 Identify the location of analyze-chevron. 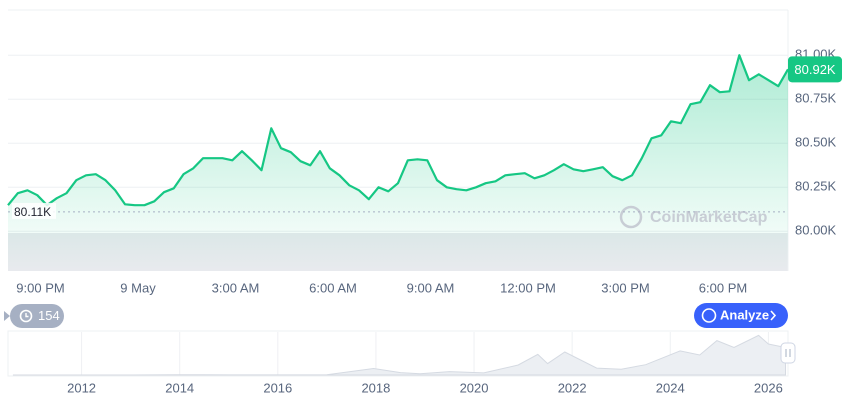
(773, 315).